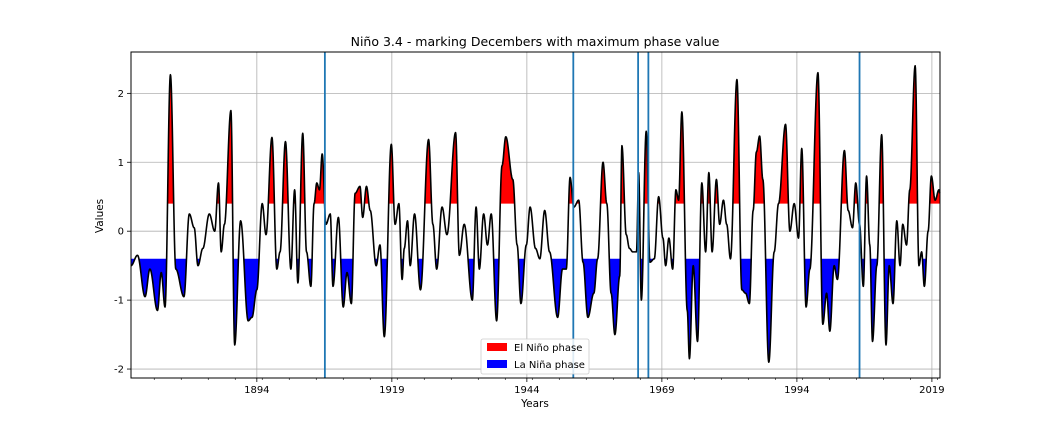 The height and width of the screenshot is (436, 1044). Describe the element at coordinates (497, 347) in the screenshot. I see `legend-swatch-el-nino` at that location.